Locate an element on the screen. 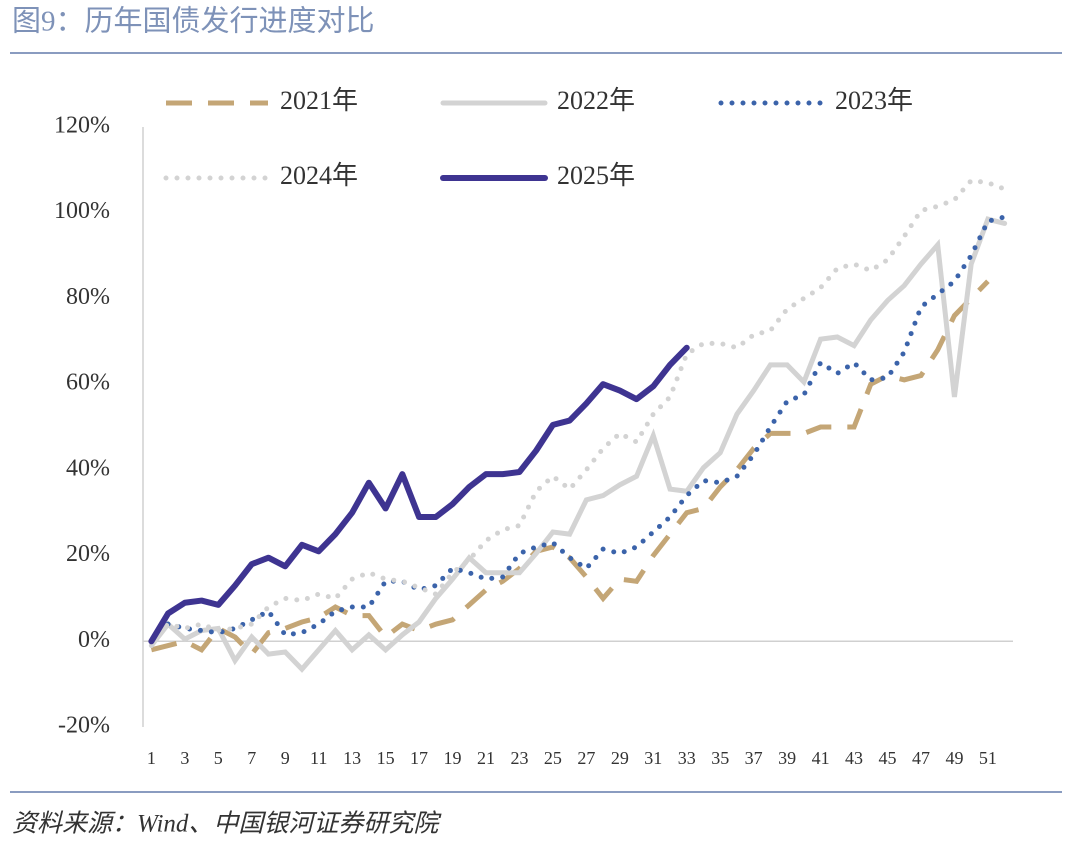 The height and width of the screenshot is (862, 1074). x-tick-label: 45 is located at coordinates (888, 758).